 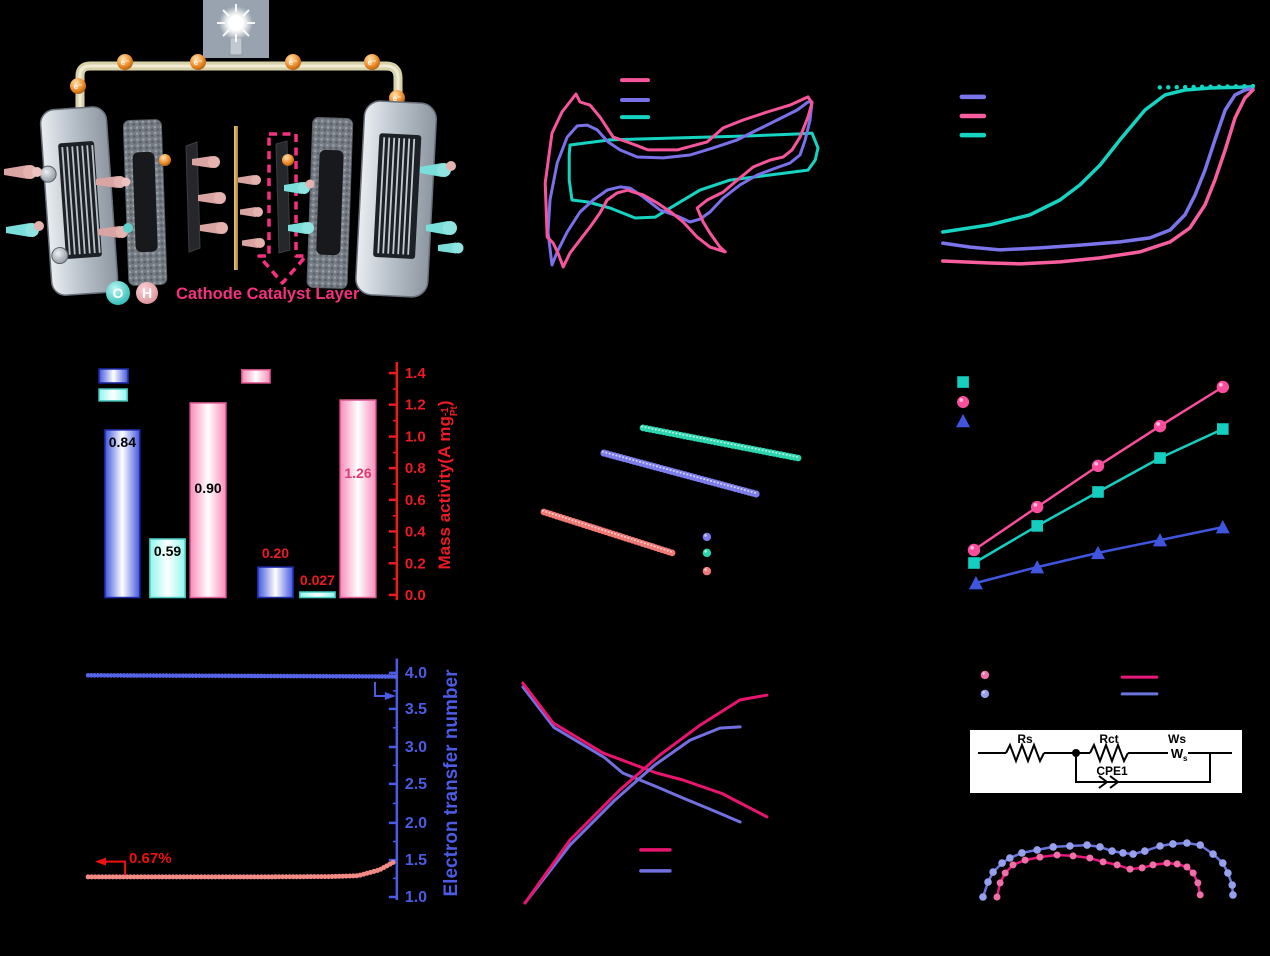 I want to click on lsv-chart, so click(x=1098, y=174).